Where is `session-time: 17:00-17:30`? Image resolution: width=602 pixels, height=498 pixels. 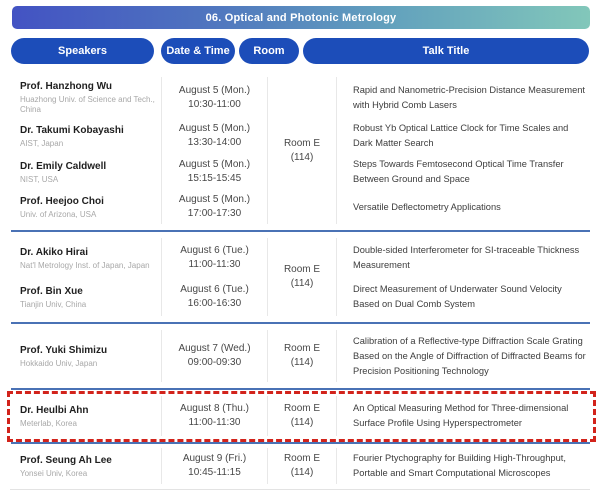 session-time: 17:00-17:30 is located at coordinates (214, 213).